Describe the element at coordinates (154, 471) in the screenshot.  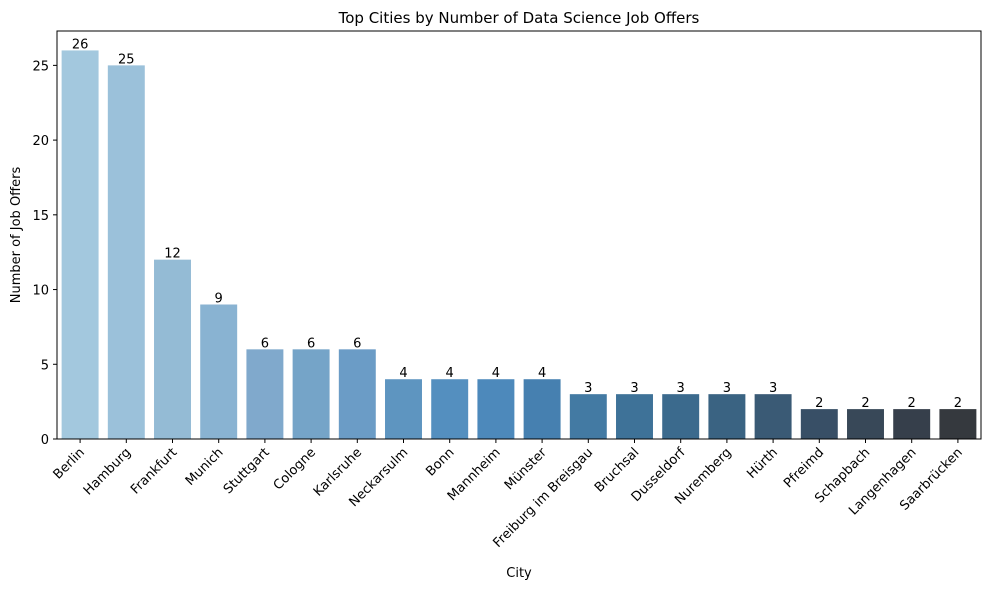
I see `x-tick-label: Frankfurt` at that location.